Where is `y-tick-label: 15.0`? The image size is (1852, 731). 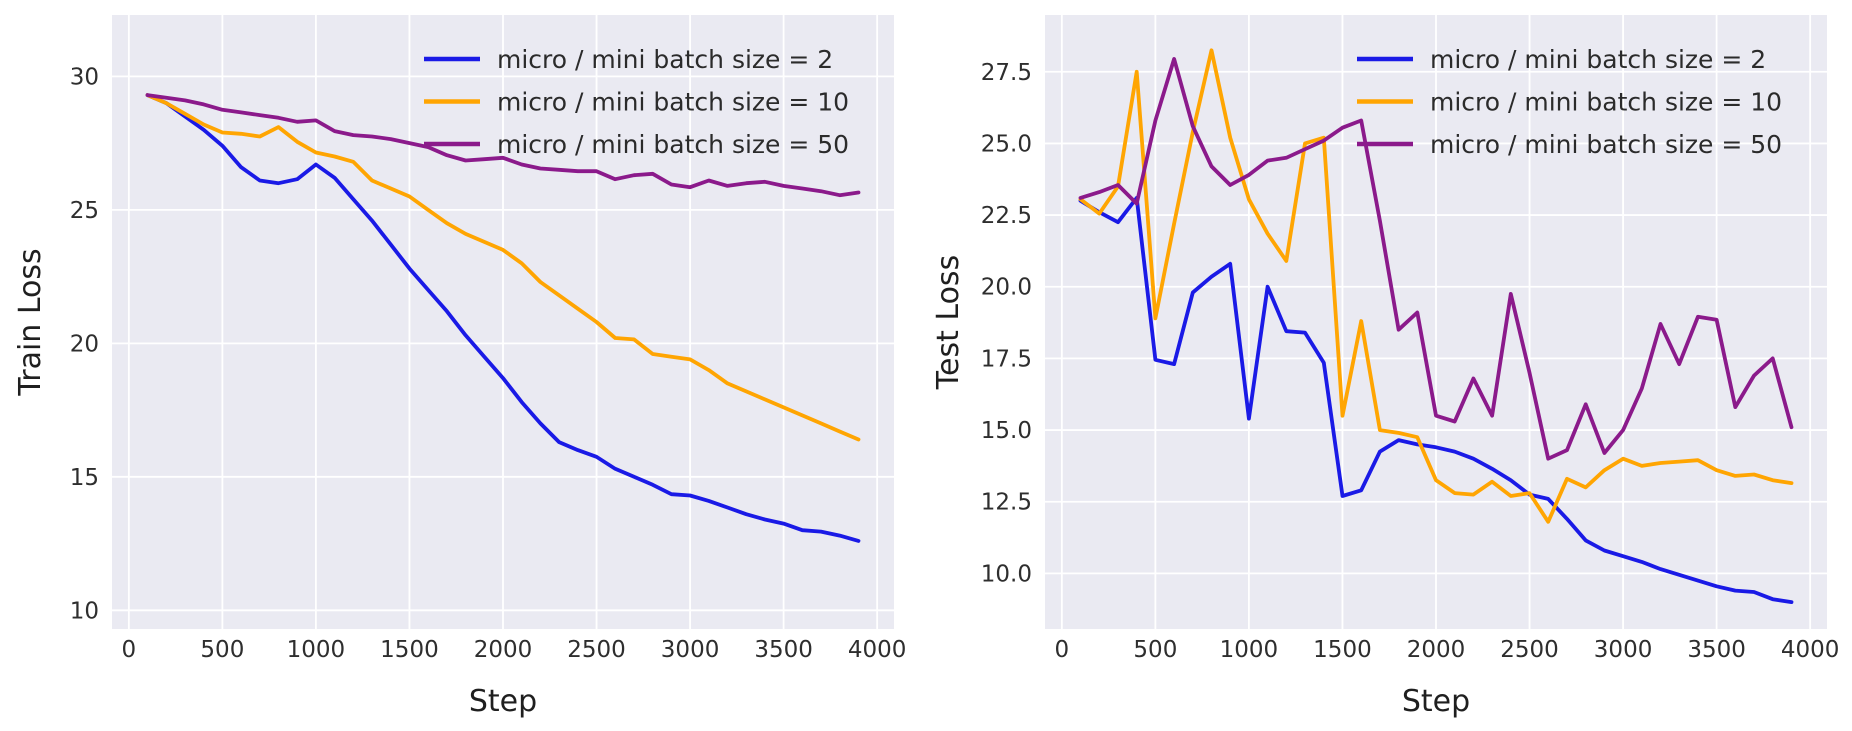
y-tick-label: 15.0 is located at coordinates (1006, 431).